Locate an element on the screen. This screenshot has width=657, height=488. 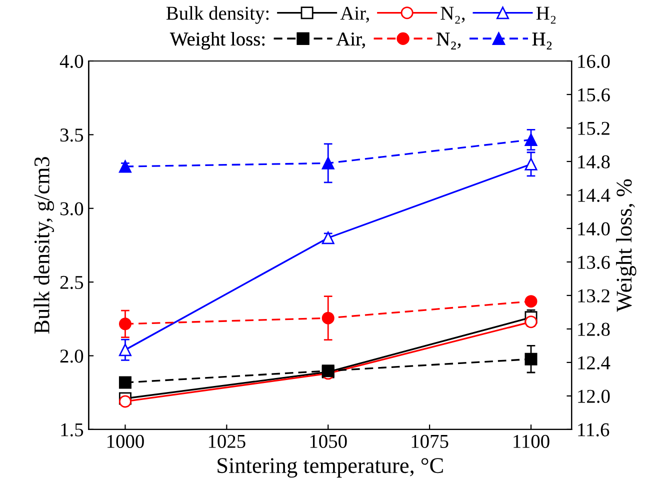
y-axis-title: Bulk density, g/cm3 is located at coordinates (44, 245).